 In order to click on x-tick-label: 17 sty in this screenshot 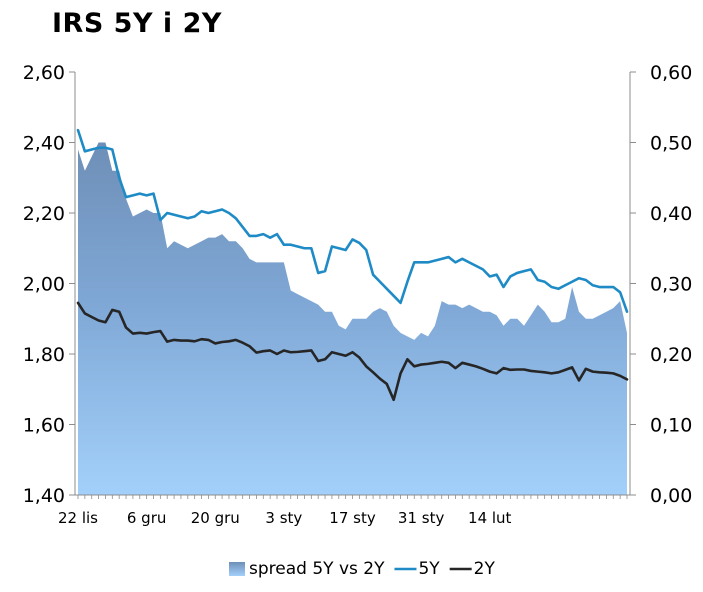, I will do `click(352, 518)`.